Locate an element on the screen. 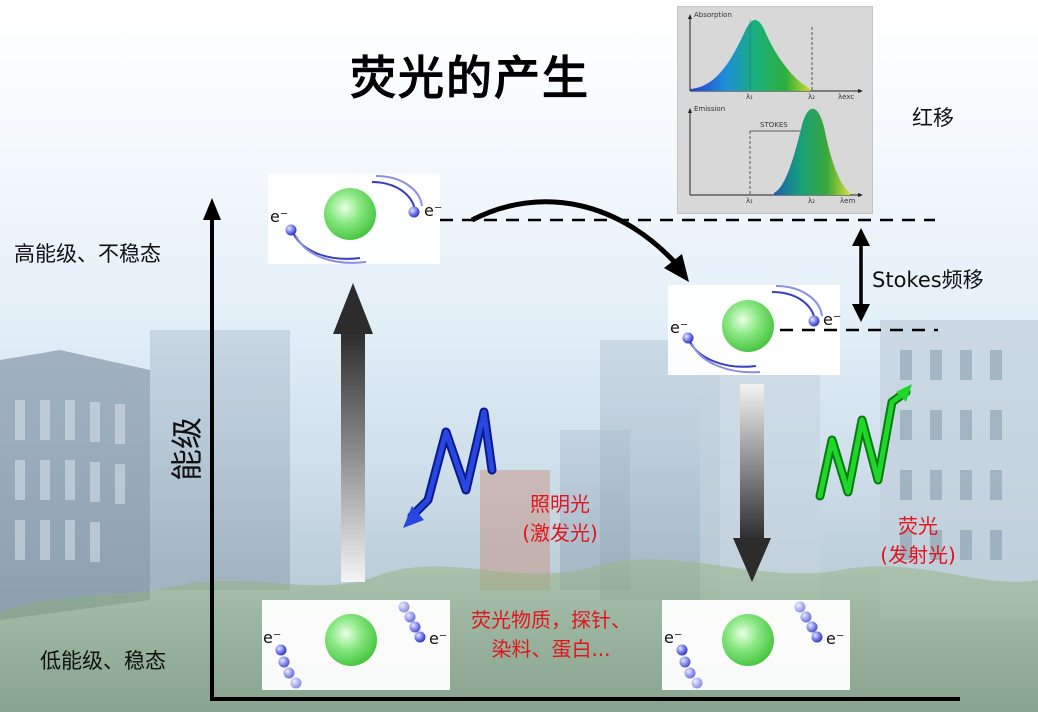 This screenshot has width=1038, height=712. page-title: 荧光的产生 is located at coordinates (470, 78).